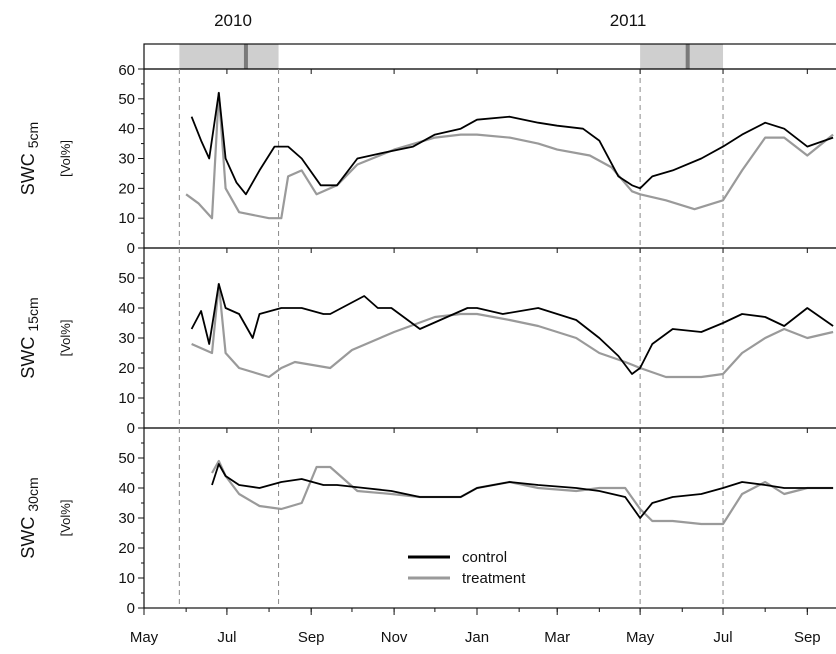 Image resolution: width=836 pixels, height=654 pixels. I want to click on y-axis-unit-5cm: [Vol%], so click(65, 158).